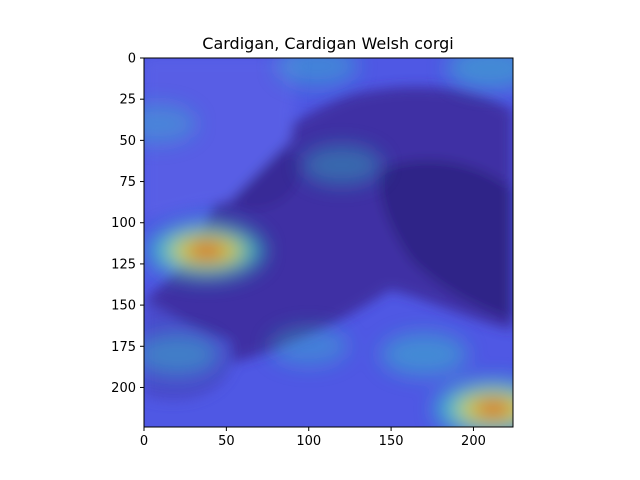  Describe the element at coordinates (473, 441) in the screenshot. I see `x-tick-label: 200` at that location.